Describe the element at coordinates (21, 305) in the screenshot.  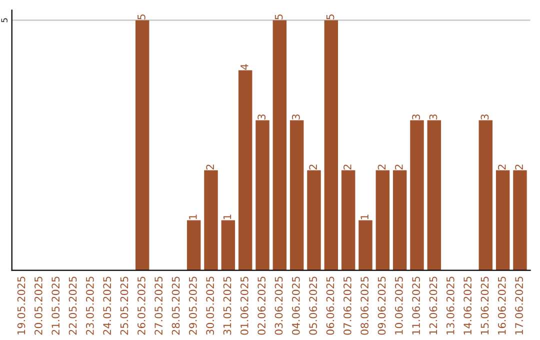
I see `x-tick-label: 19.05.2025` at that location.